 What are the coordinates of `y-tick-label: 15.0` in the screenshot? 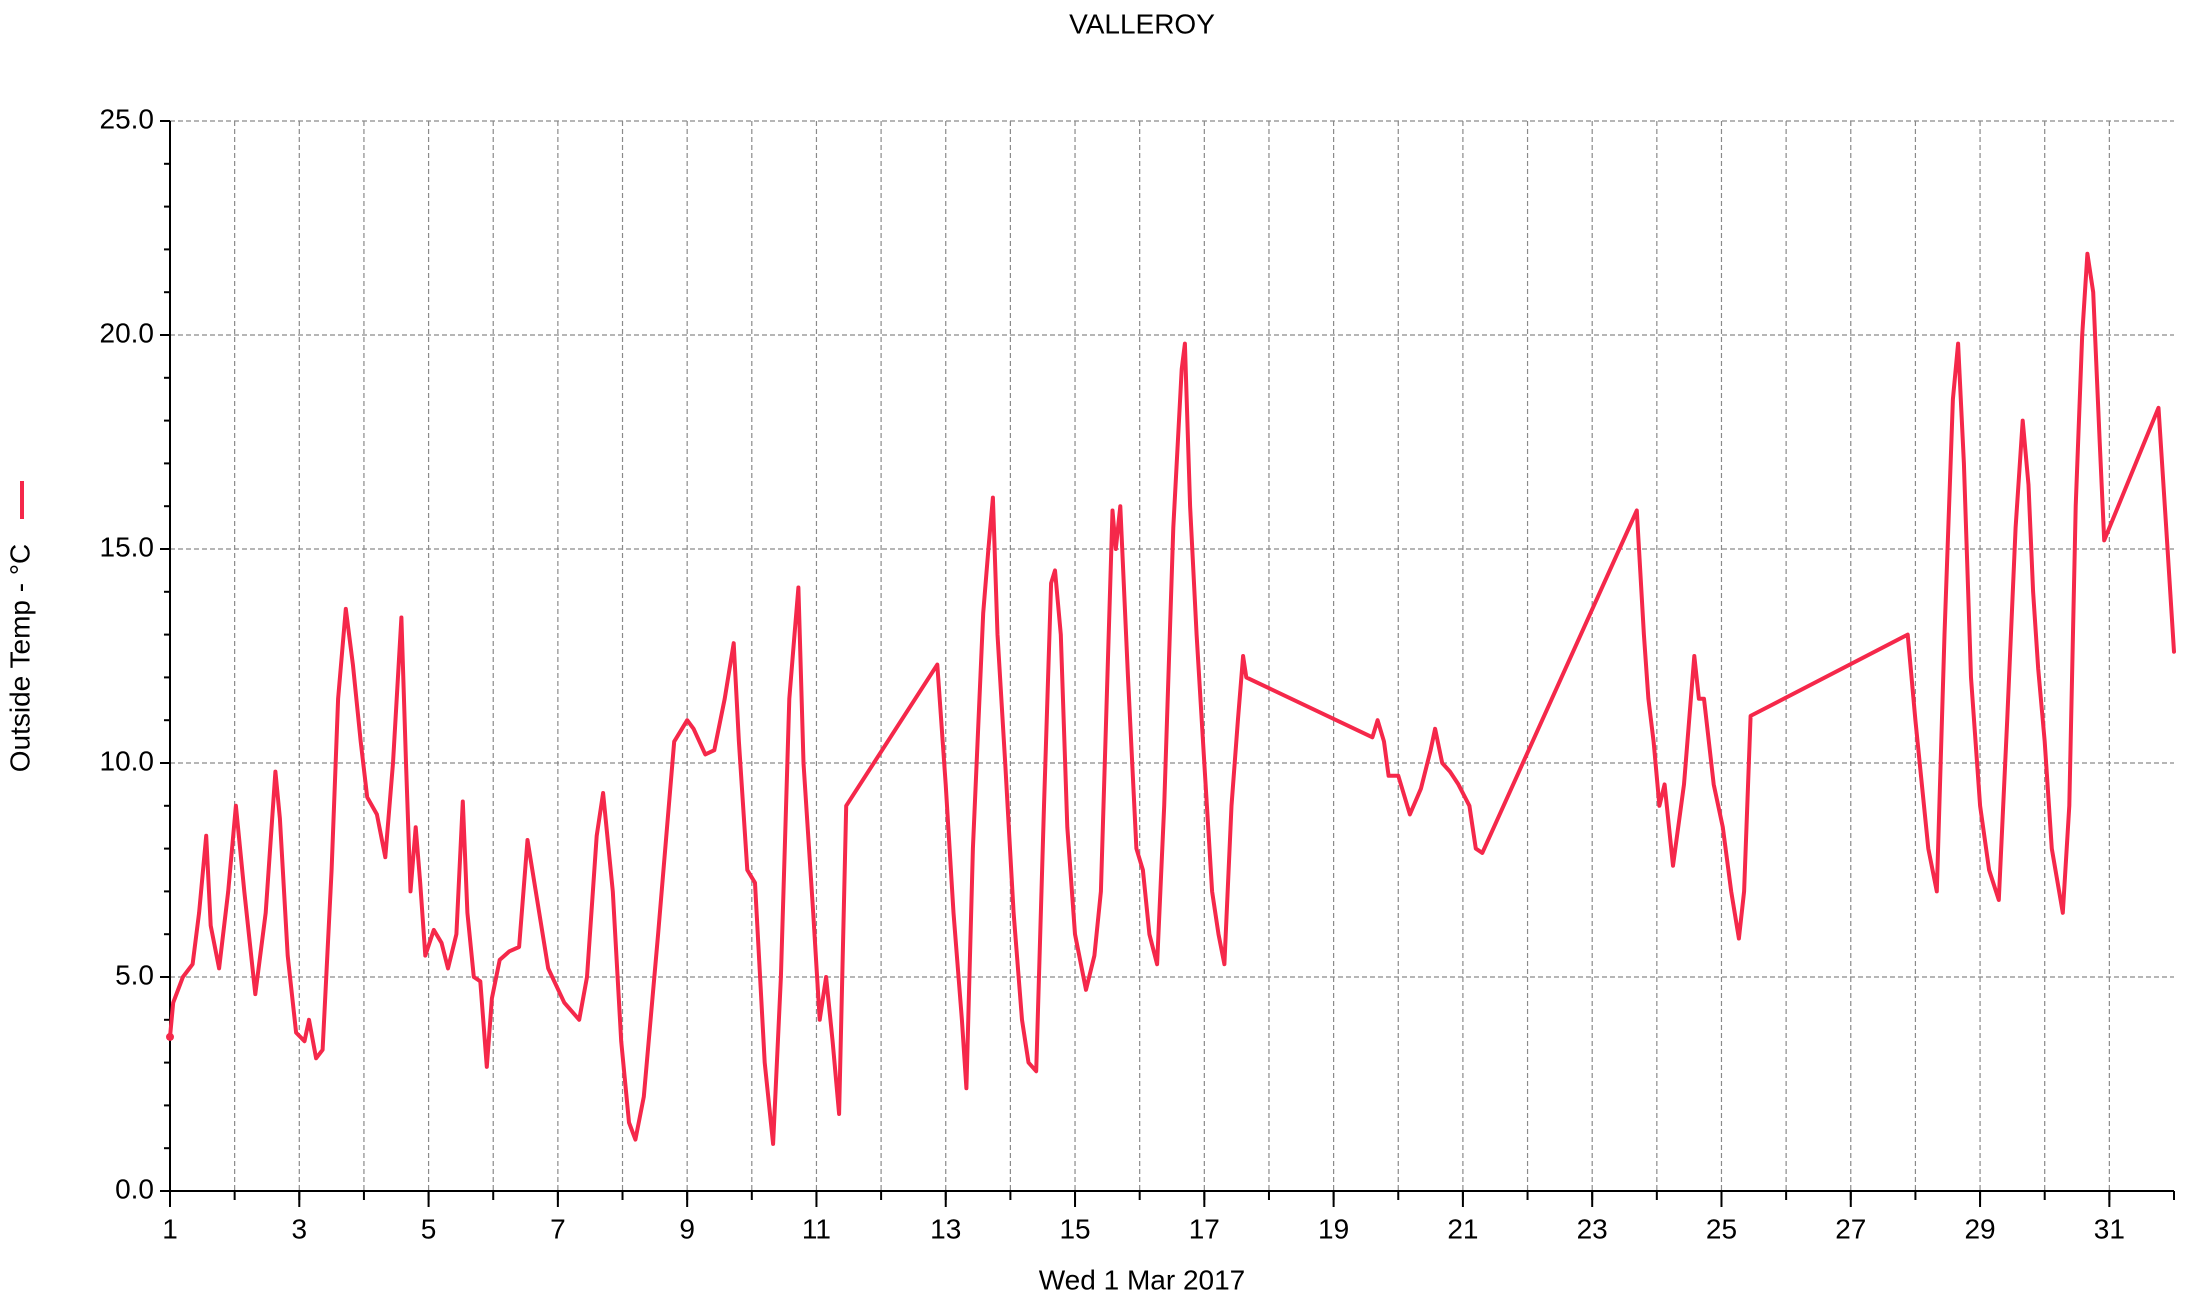 It's located at (127, 546).